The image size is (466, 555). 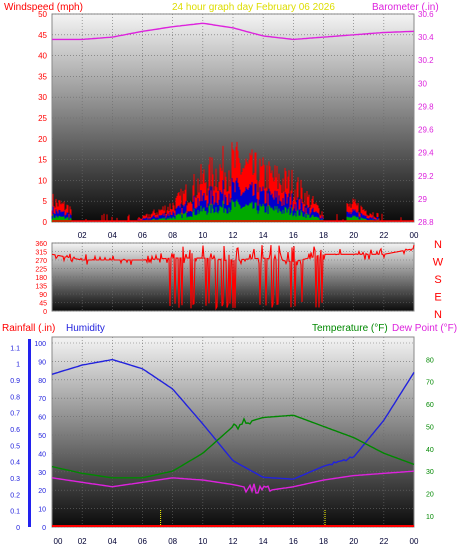 I want to click on wind-tick-label: 20, so click(x=42, y=139).